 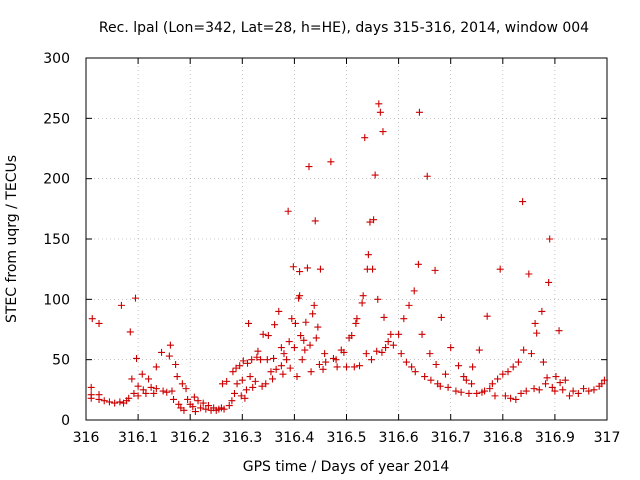 What do you see at coordinates (86, 438) in the screenshot?
I see `x-tick-label: 316` at bounding box center [86, 438].